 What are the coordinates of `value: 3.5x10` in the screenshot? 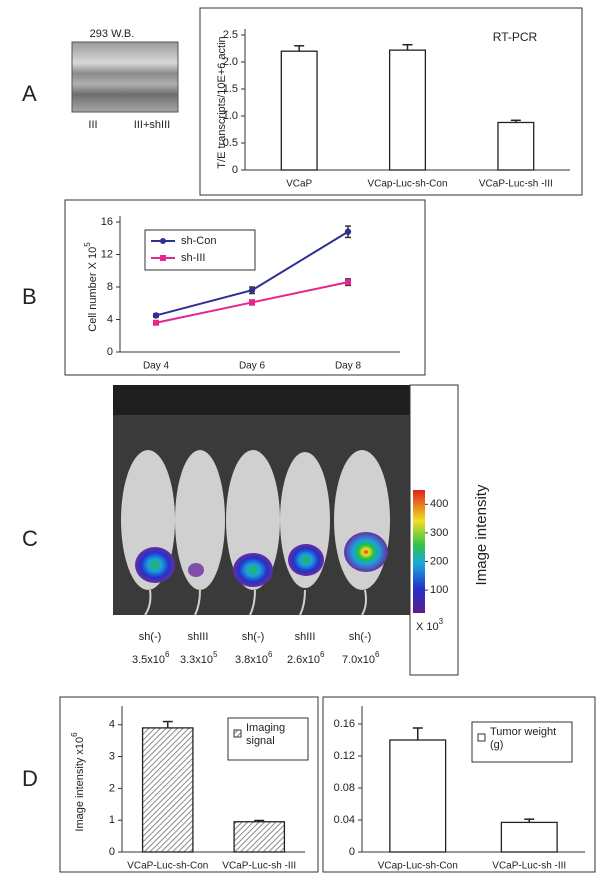 It's located at (148, 660).